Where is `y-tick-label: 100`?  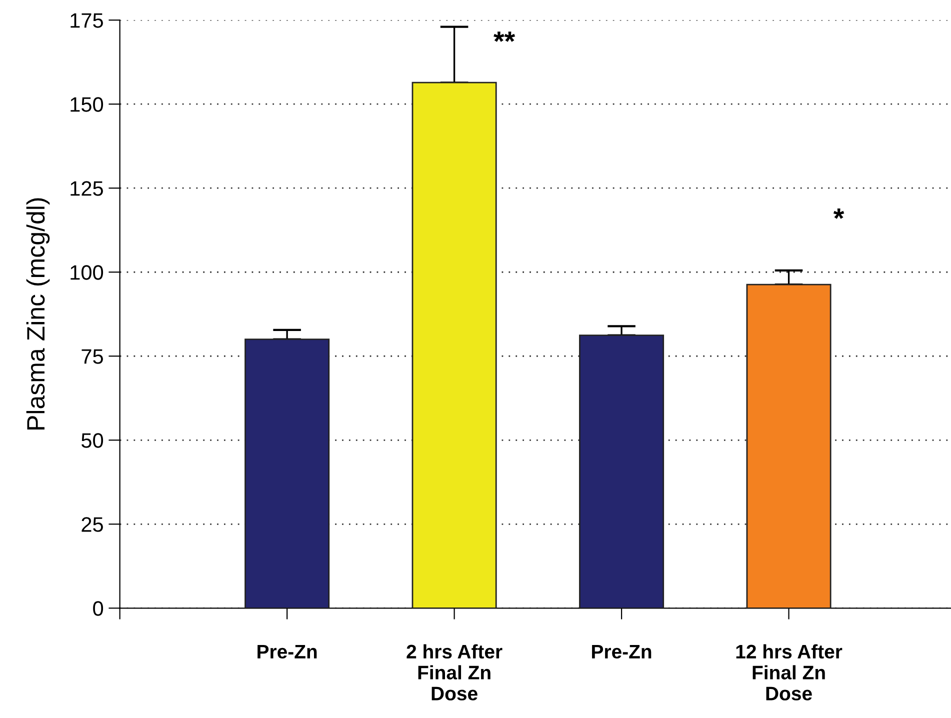
y-tick-label: 100 is located at coordinates (87, 272).